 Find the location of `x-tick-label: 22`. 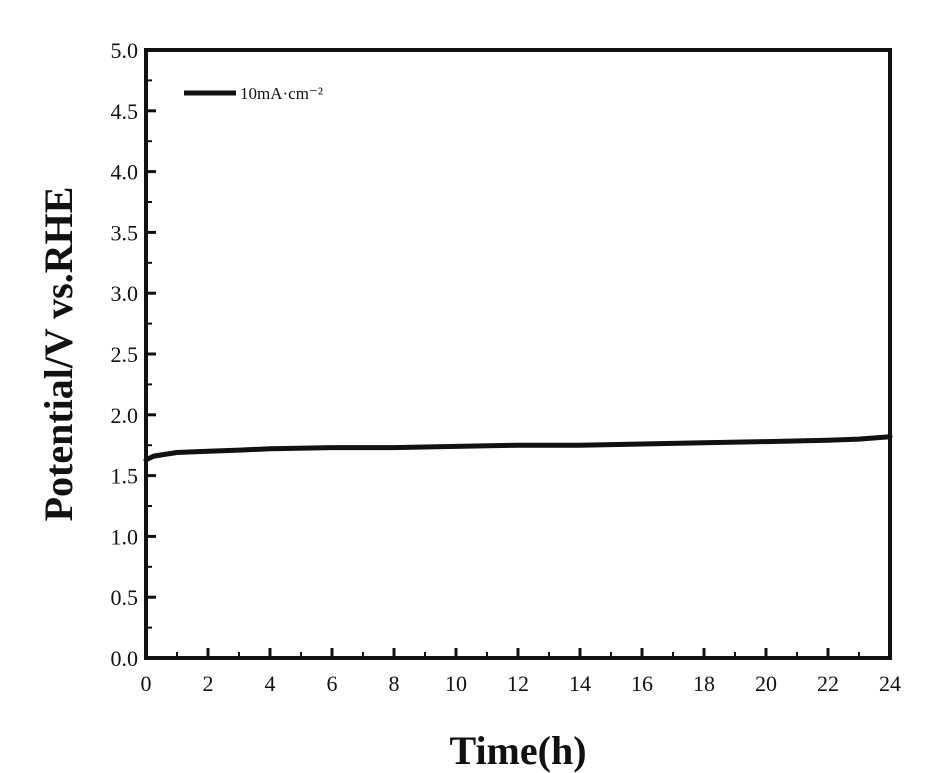

x-tick-label: 22 is located at coordinates (828, 683).